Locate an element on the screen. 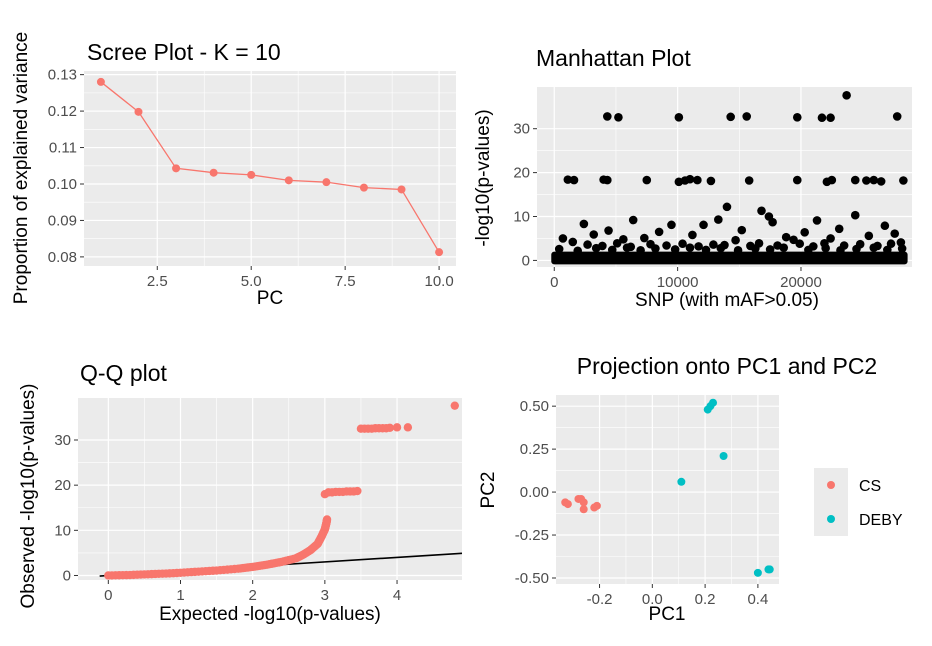  scree-x-axis: 2.5 5.0 7.5 10.0 is located at coordinates (300, 278).